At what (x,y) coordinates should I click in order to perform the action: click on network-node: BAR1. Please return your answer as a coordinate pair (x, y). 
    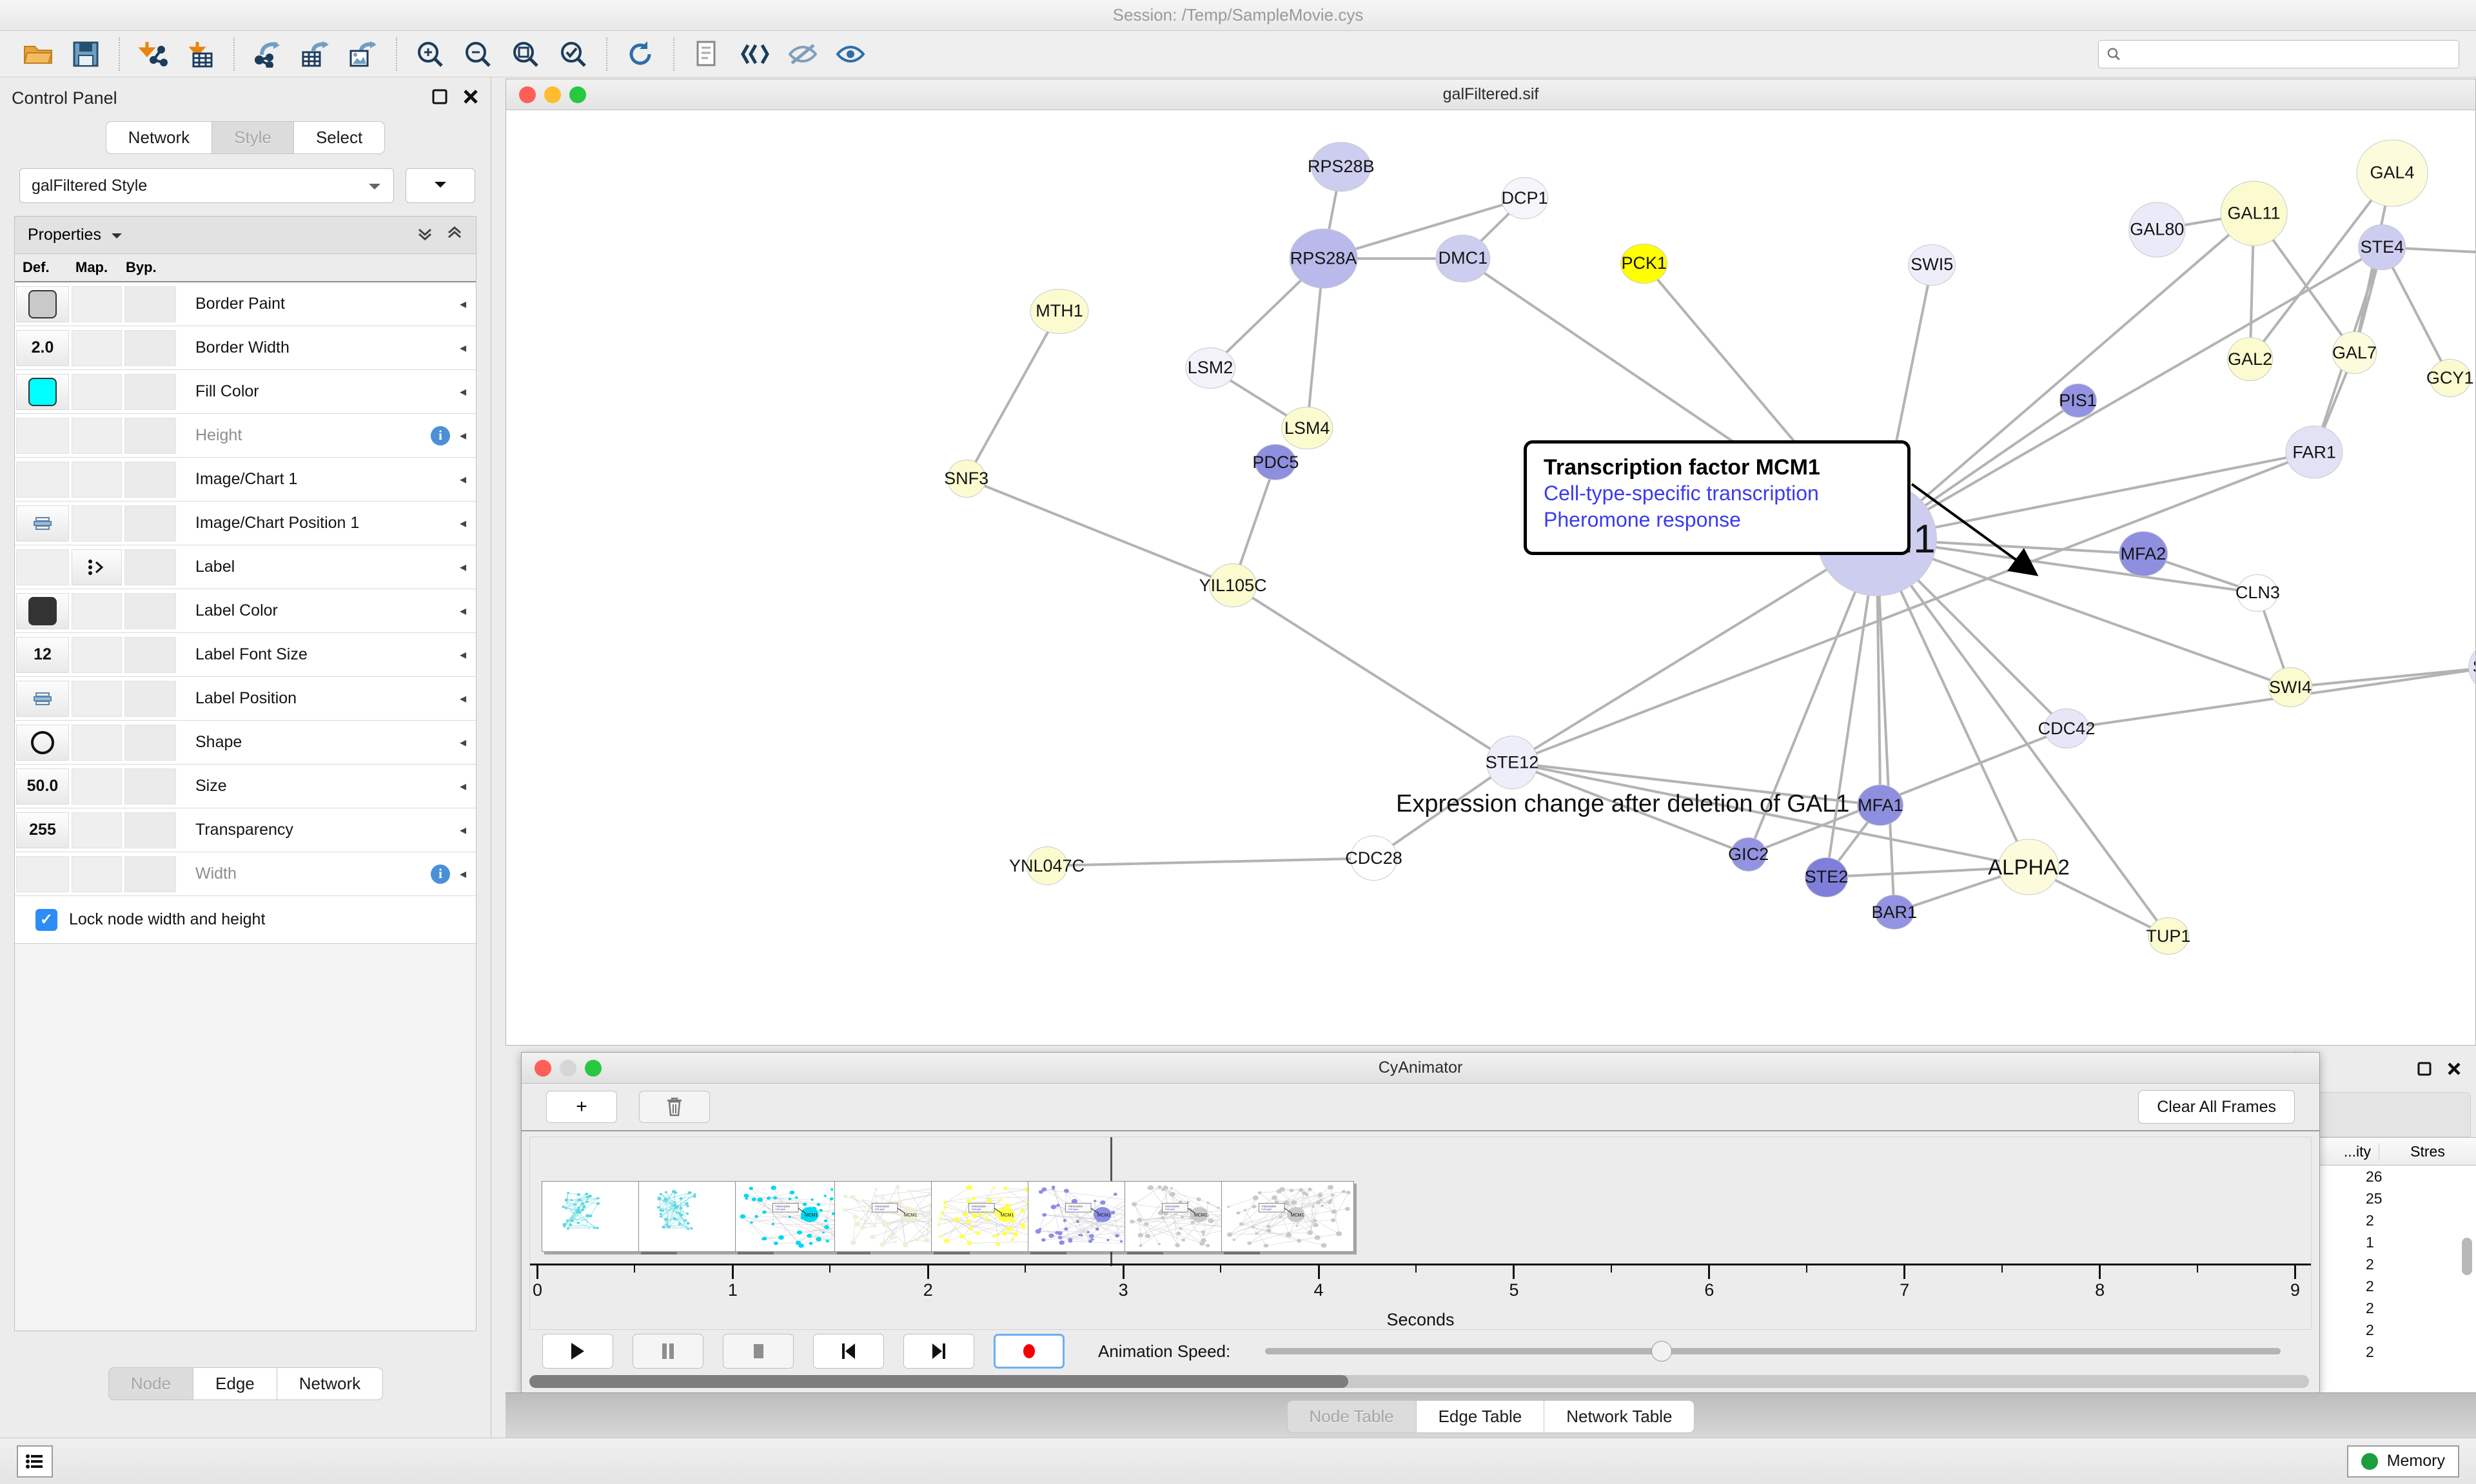
    Looking at the image, I should click on (1894, 912).